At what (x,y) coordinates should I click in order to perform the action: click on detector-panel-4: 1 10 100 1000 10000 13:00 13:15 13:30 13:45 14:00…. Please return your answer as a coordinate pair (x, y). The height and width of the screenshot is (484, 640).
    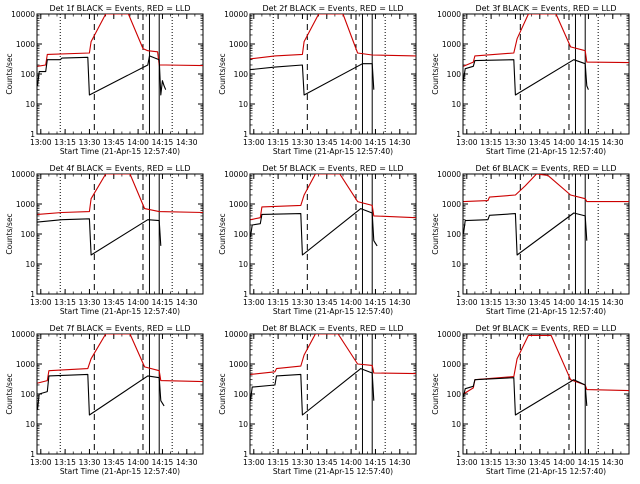
    Looking at the image, I should click on (104, 240).